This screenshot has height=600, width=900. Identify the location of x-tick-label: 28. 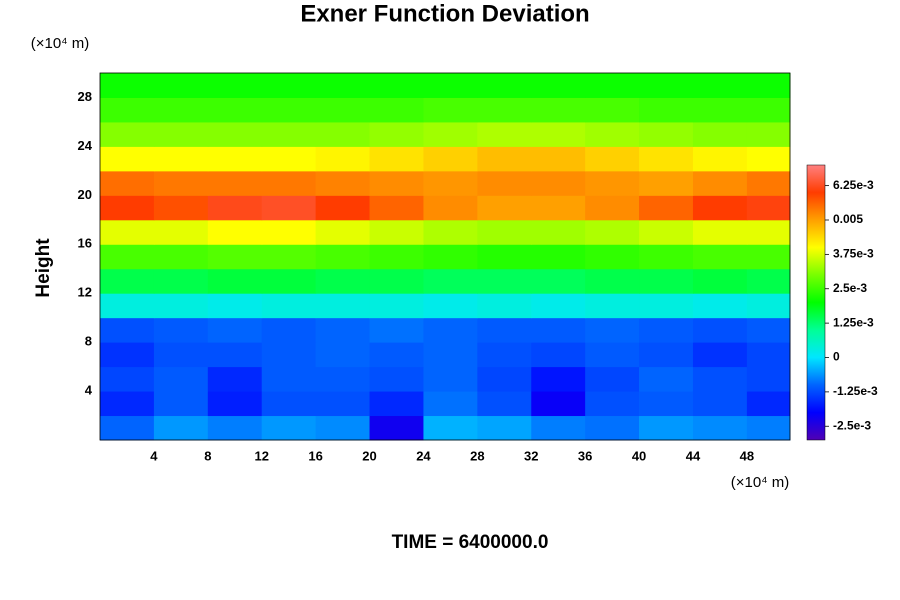
(477, 455).